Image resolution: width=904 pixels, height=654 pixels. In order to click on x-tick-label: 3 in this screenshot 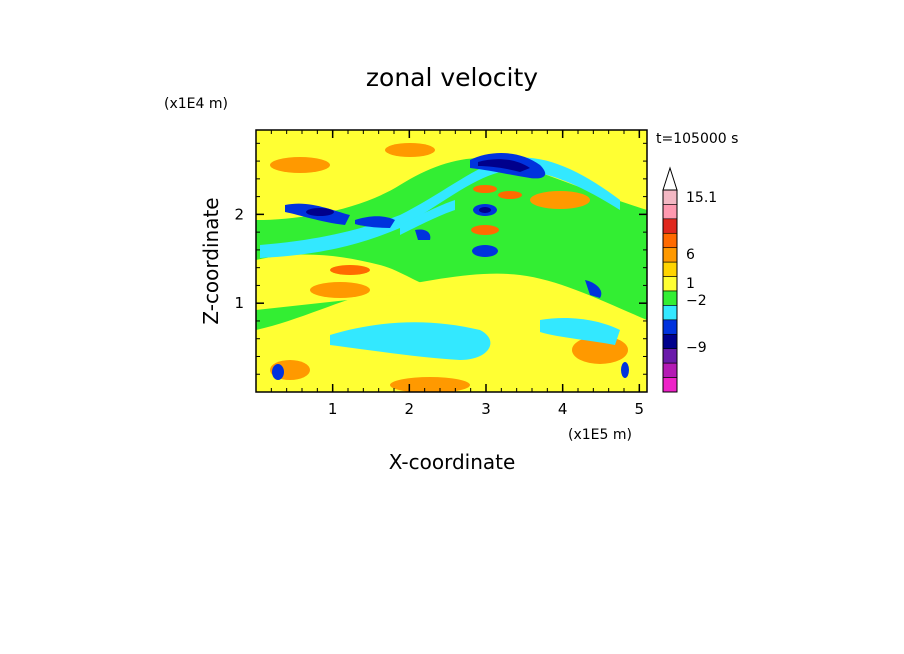, I will do `click(486, 409)`.